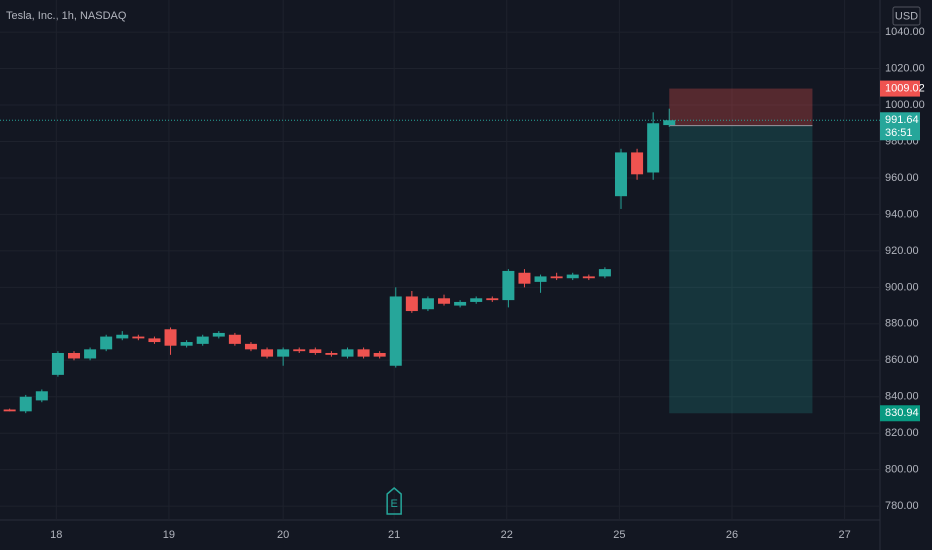  I want to click on chart-title: Tesla, Inc., 1h, NASDAQ, so click(66, 16).